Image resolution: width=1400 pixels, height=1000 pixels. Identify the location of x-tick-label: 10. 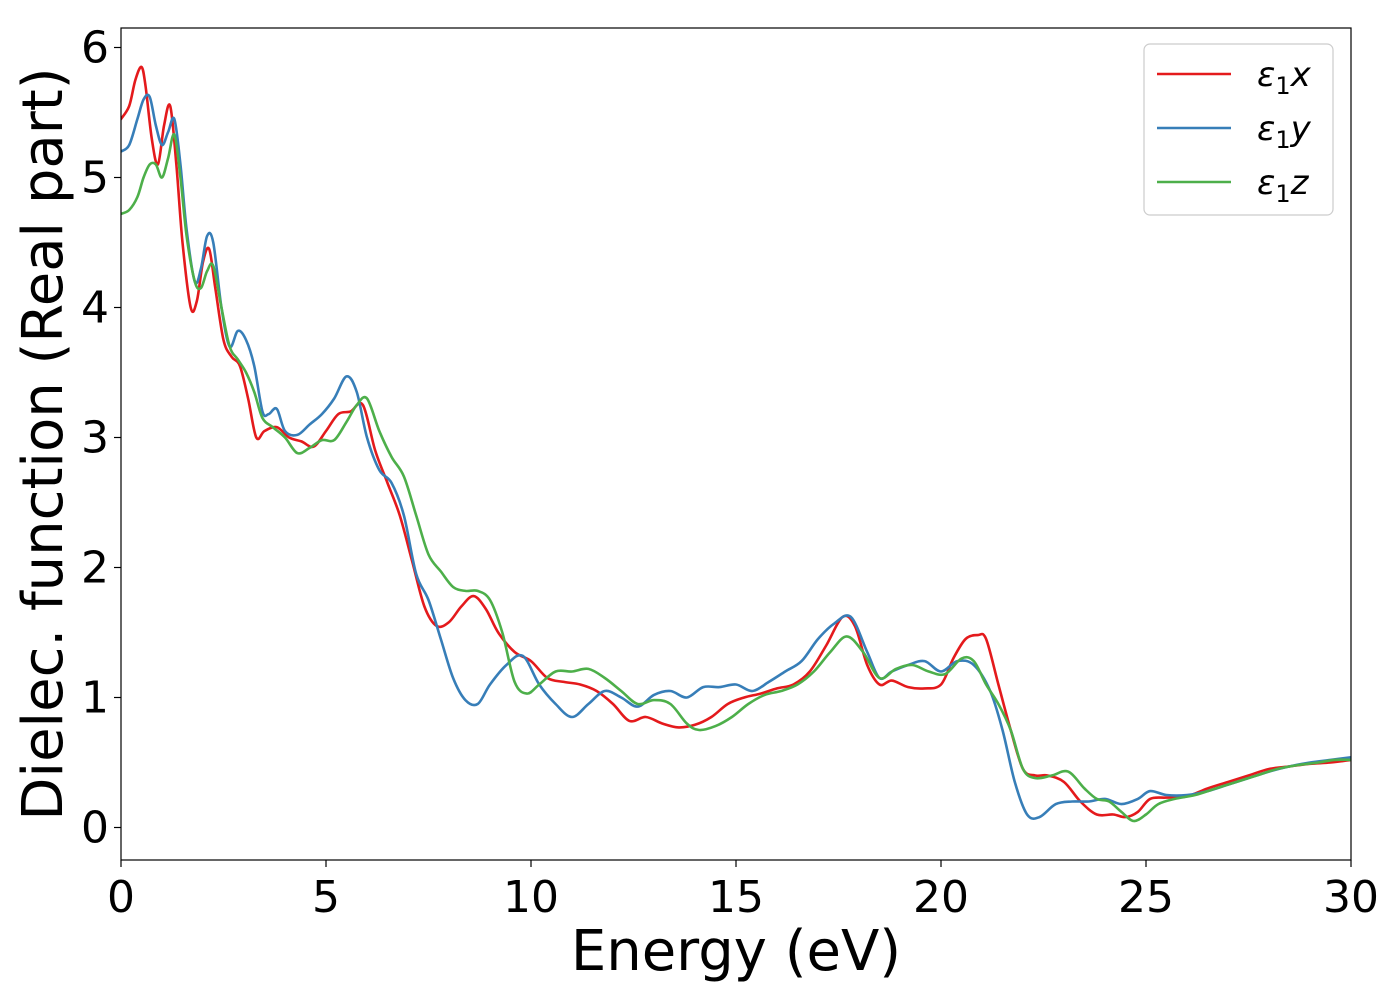
(531, 897).